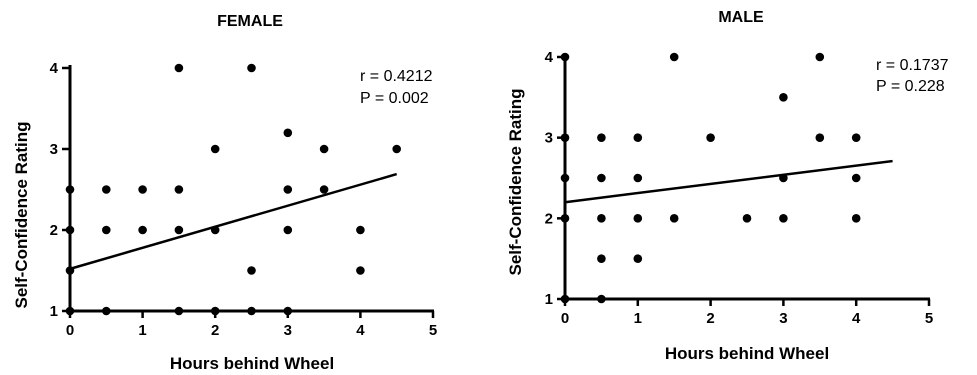  Describe the element at coordinates (396, 76) in the screenshot. I see `annotation-r: r = 0.4212` at that location.